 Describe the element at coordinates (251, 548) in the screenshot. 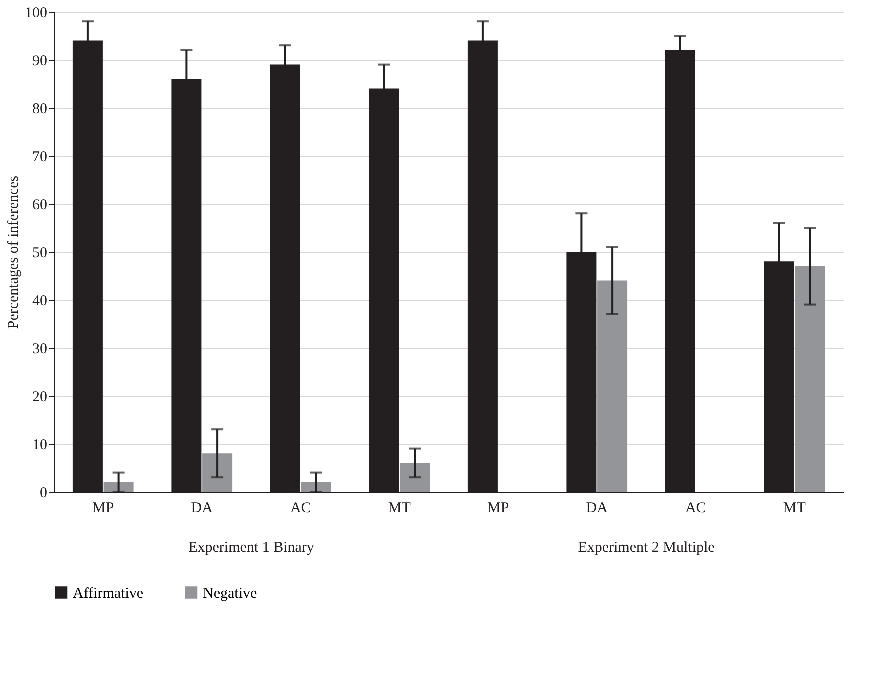

I see `text: Experiment 1 Binary` at that location.